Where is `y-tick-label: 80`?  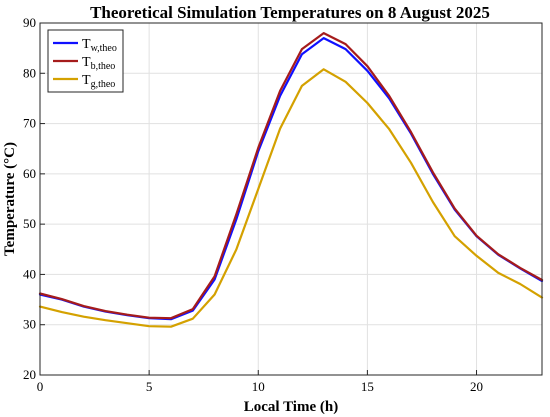
y-tick-label: 80 is located at coordinates (29, 72).